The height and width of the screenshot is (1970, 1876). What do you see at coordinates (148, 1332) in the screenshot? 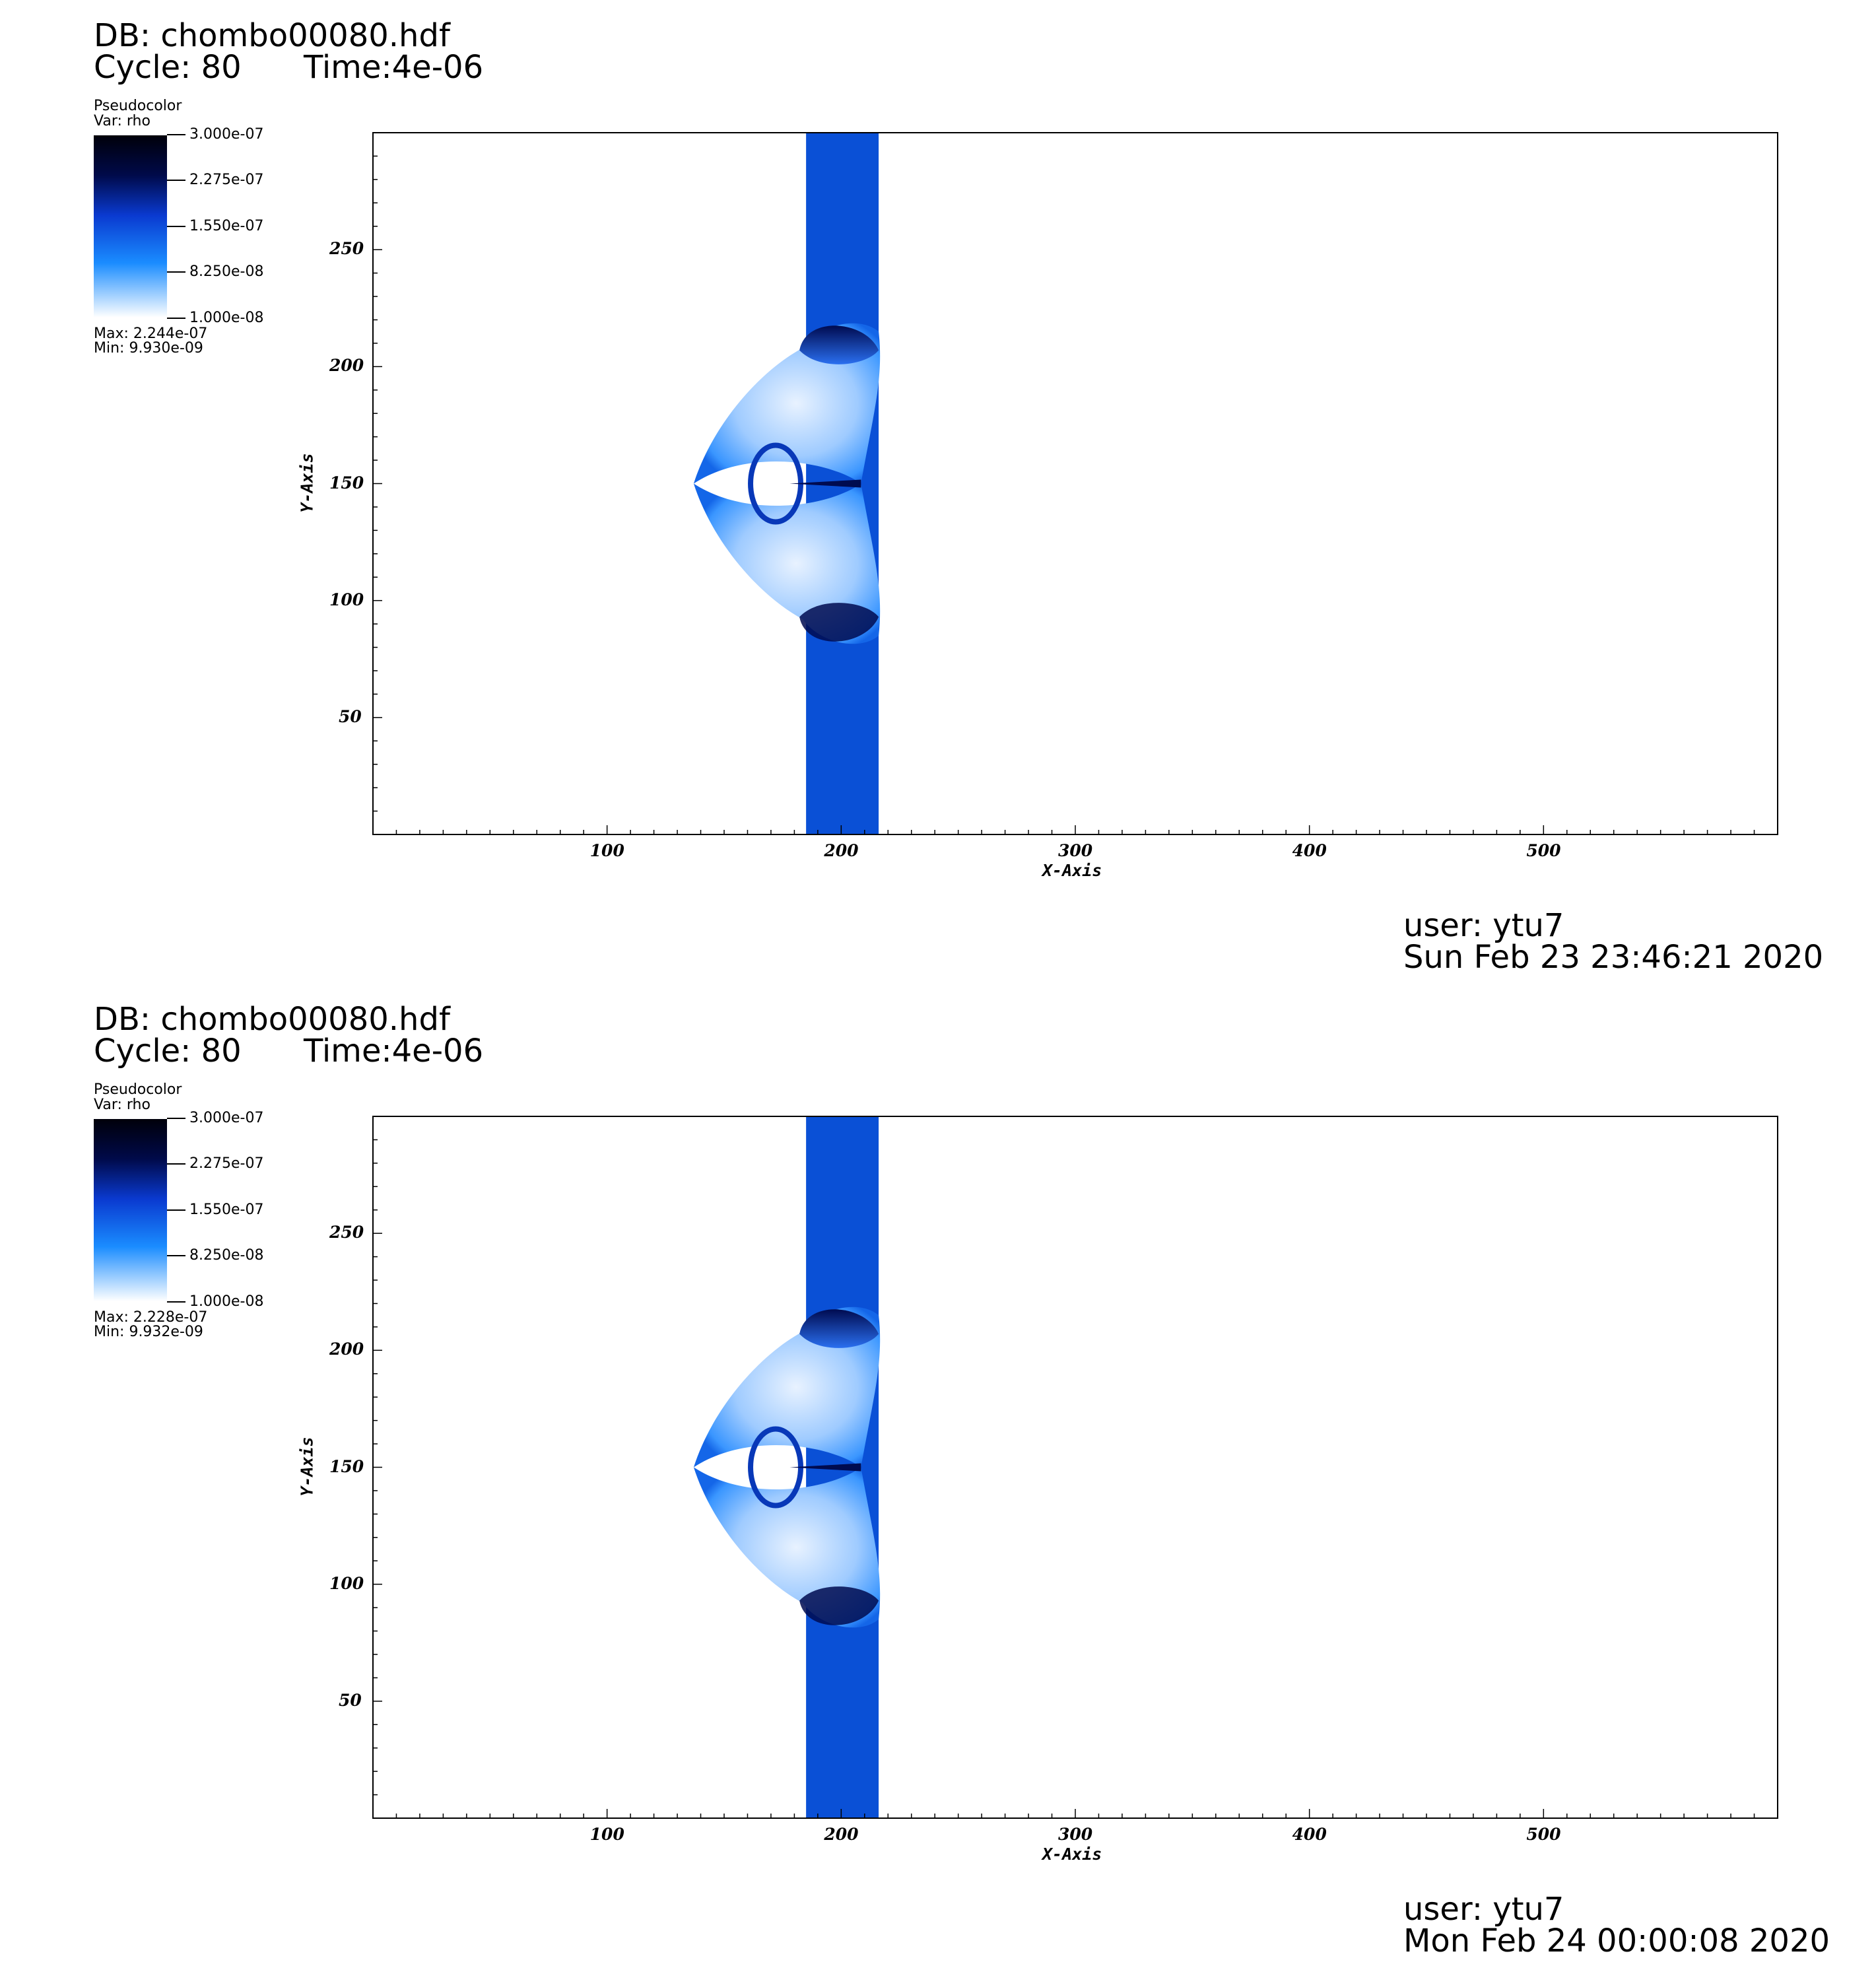
I see `legend-min: Min: 9.932e-09` at bounding box center [148, 1332].